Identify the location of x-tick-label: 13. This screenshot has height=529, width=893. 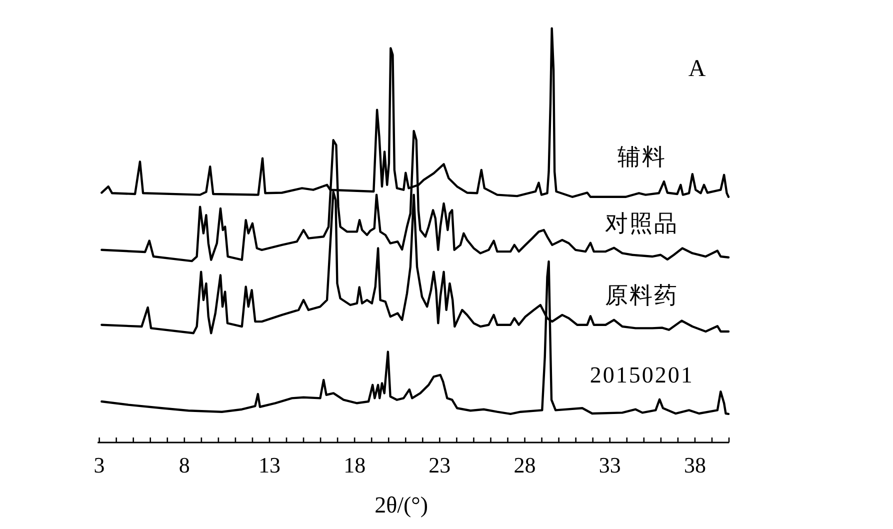
(269, 465).